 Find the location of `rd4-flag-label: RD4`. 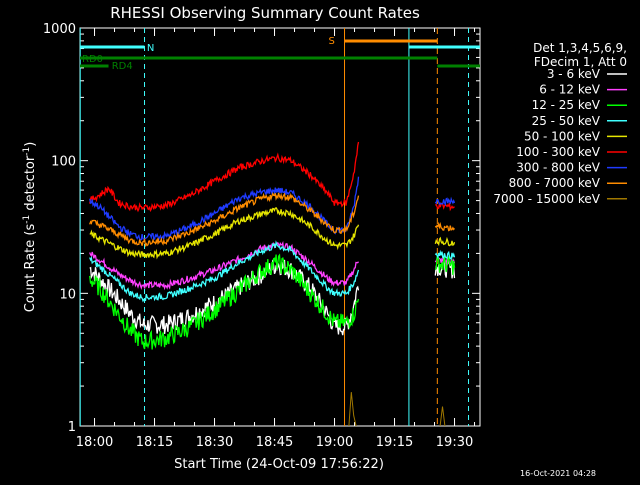

rd4-flag-label: RD4 is located at coordinates (122, 66).